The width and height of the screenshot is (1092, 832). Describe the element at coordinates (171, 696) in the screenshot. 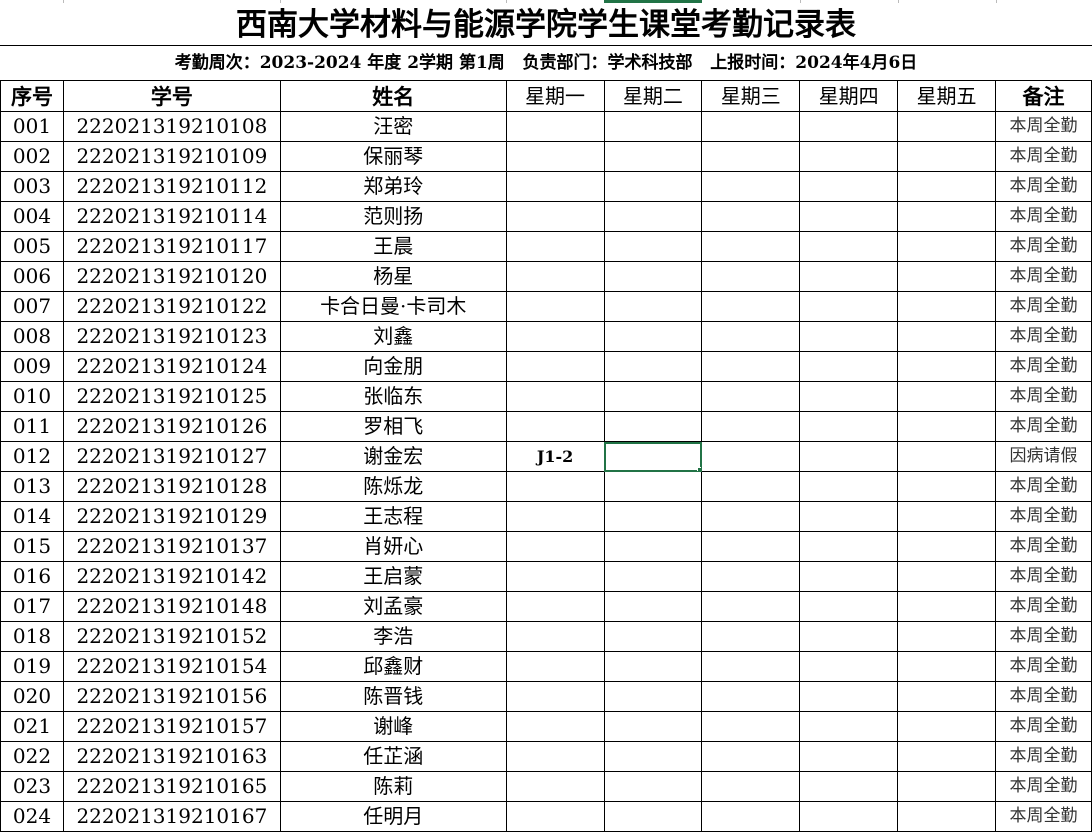

I see `cell-col-student-id: 222021319210156` at that location.